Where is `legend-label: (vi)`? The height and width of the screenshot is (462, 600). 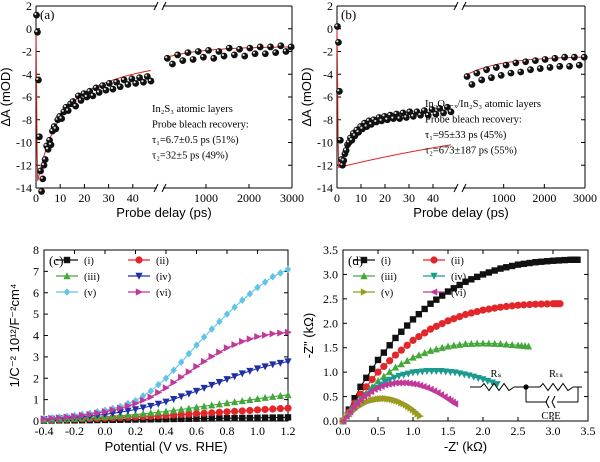
legend-label: (vi) is located at coordinates (459, 293).